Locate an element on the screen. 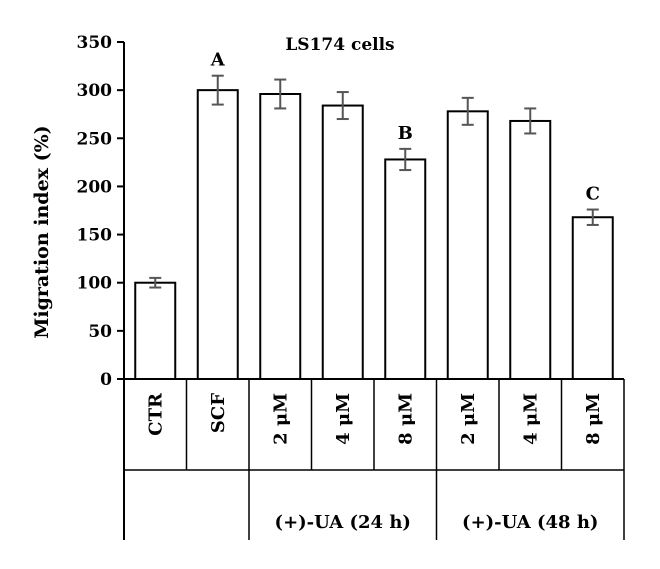 This screenshot has height=569, width=660. y-axis-label: Migration index (%) is located at coordinates (42, 231).